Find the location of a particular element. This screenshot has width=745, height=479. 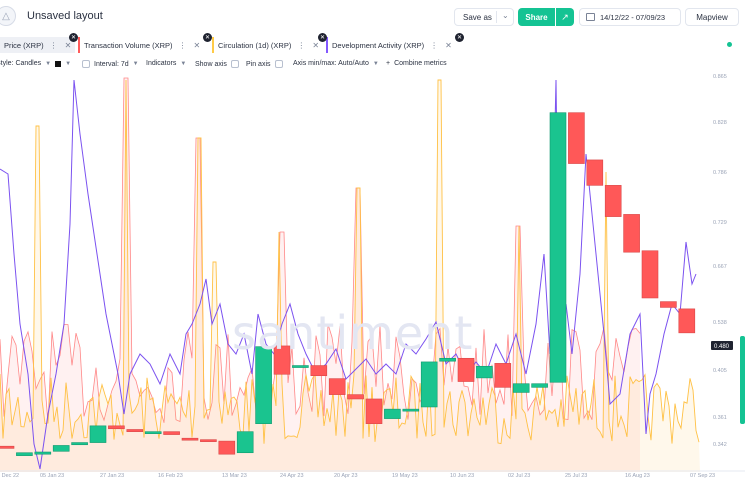

metric-chip-circulation: Circulation (1d) (XRP) ⋮ ✕ is located at coordinates (265, 45).